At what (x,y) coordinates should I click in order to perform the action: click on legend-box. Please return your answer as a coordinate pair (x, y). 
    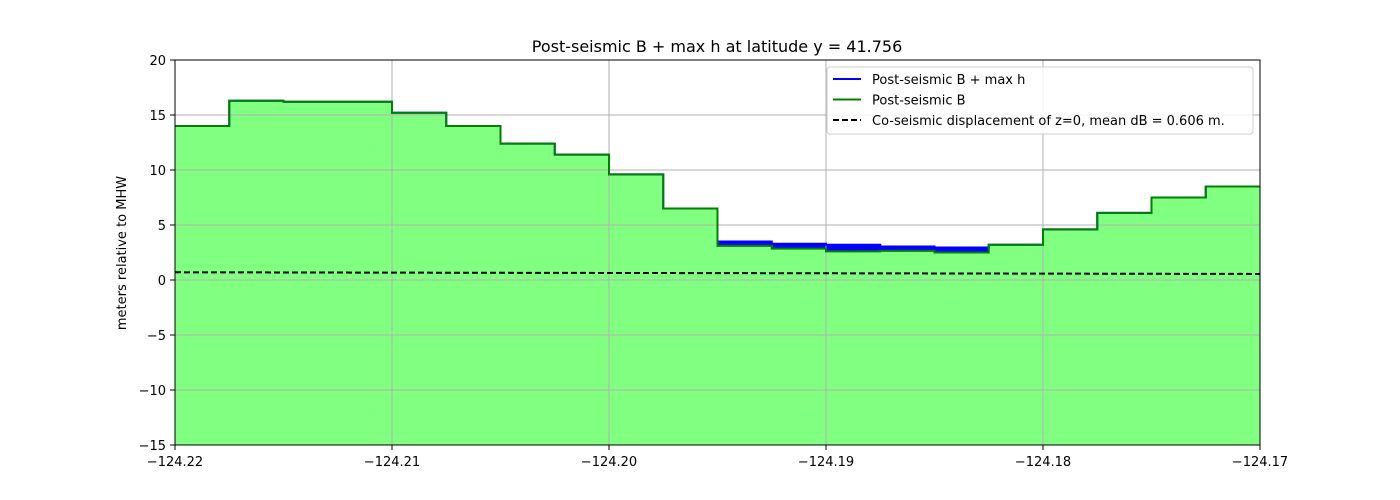
    Looking at the image, I should click on (1040, 100).